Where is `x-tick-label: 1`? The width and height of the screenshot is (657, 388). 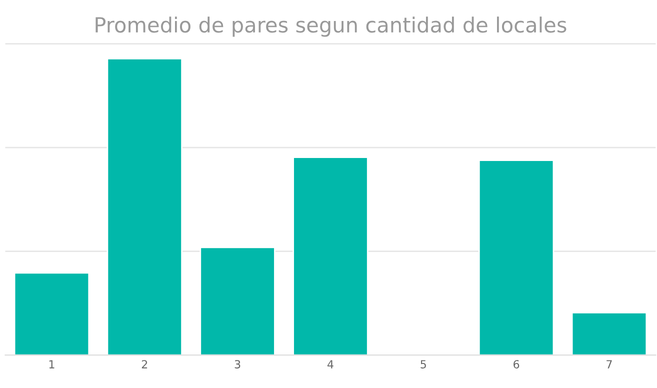 x-tick-label: 1 is located at coordinates (51, 364).